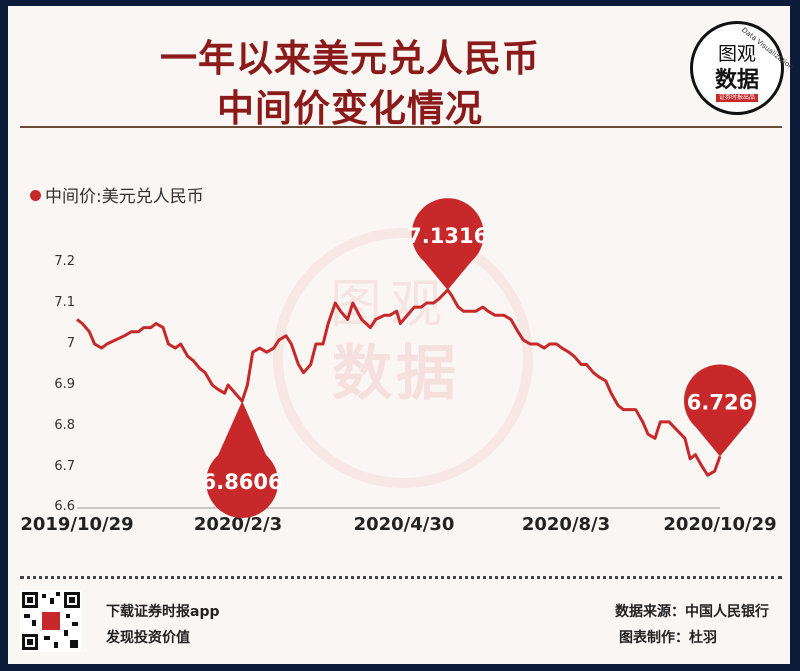 The height and width of the screenshot is (671, 800). Describe the element at coordinates (692, 612) in the screenshot. I see `data-source-text: 数据来源：中国人民银行` at that location.